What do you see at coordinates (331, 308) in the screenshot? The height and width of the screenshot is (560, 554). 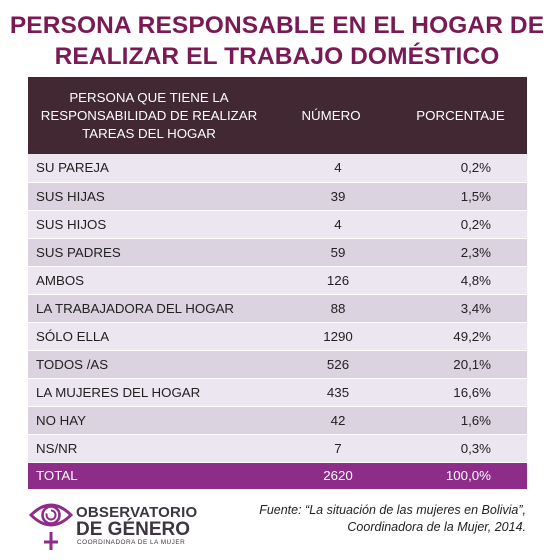 I see `cell-numero: 88` at bounding box center [331, 308].